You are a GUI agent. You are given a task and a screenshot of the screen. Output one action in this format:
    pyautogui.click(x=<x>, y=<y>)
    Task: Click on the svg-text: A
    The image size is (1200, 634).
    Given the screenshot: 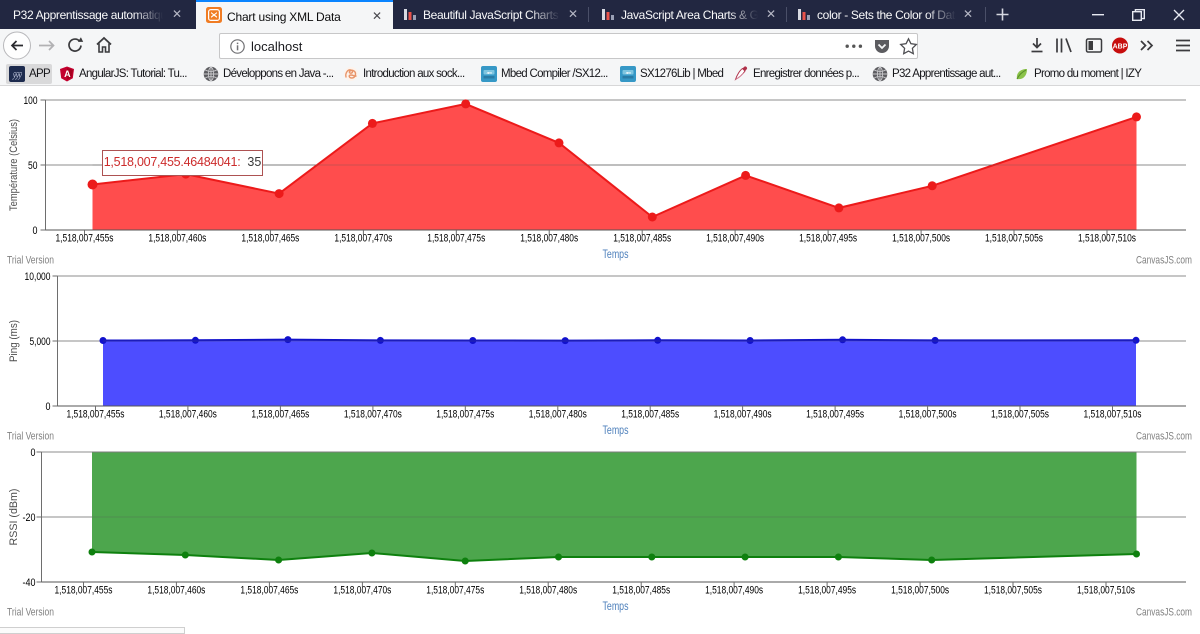 What is the action you would take?
    pyautogui.click(x=67, y=74)
    